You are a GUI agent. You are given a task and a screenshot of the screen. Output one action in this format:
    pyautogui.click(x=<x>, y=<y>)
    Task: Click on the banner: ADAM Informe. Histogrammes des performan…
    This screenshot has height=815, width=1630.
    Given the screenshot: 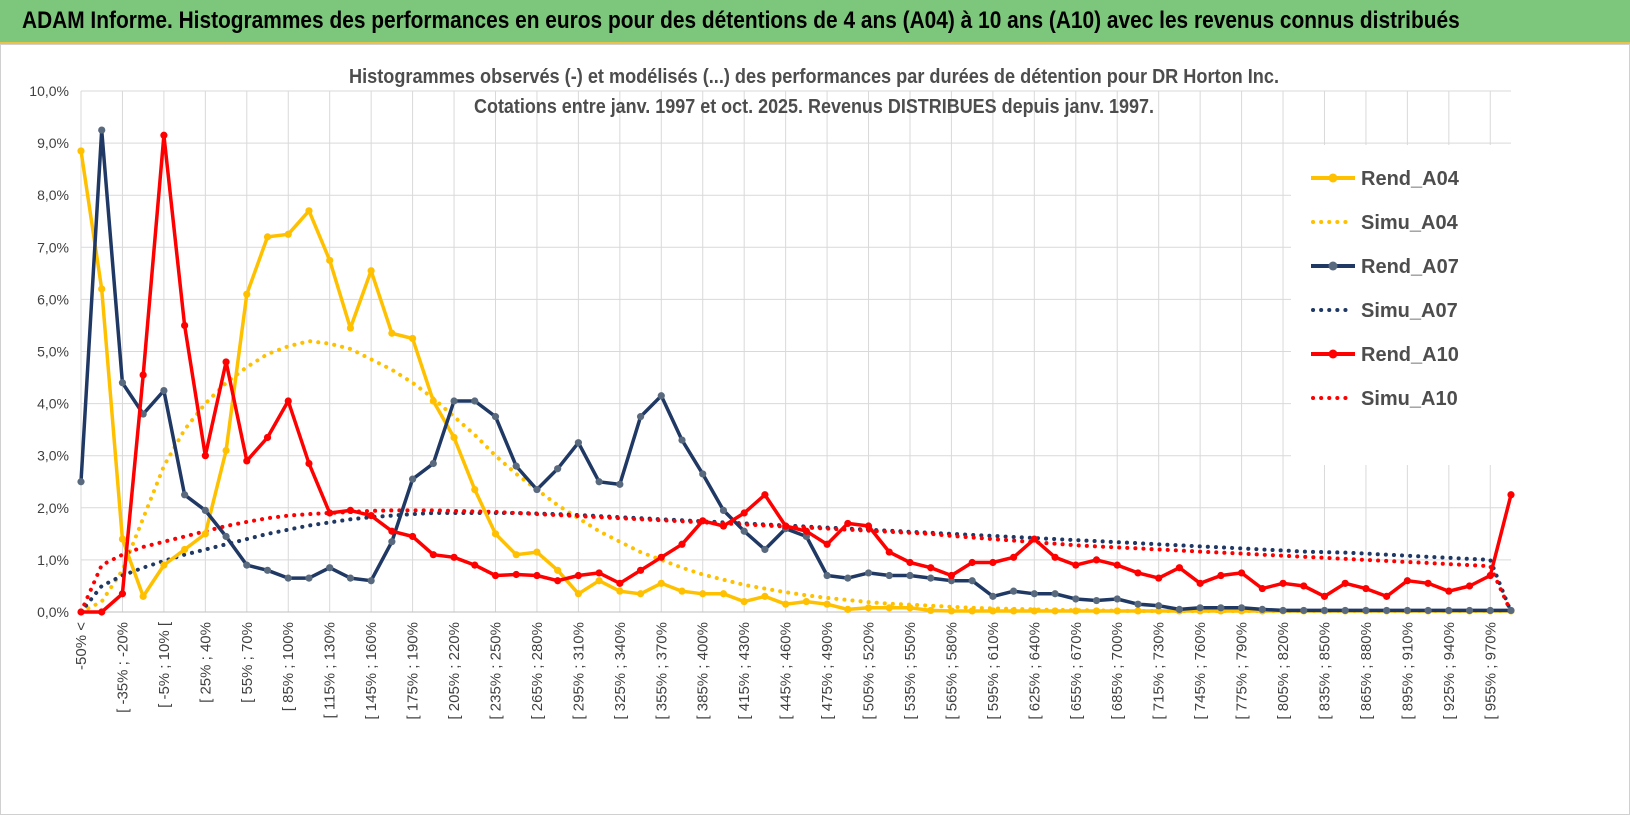 What is the action you would take?
    pyautogui.click(x=815, y=22)
    